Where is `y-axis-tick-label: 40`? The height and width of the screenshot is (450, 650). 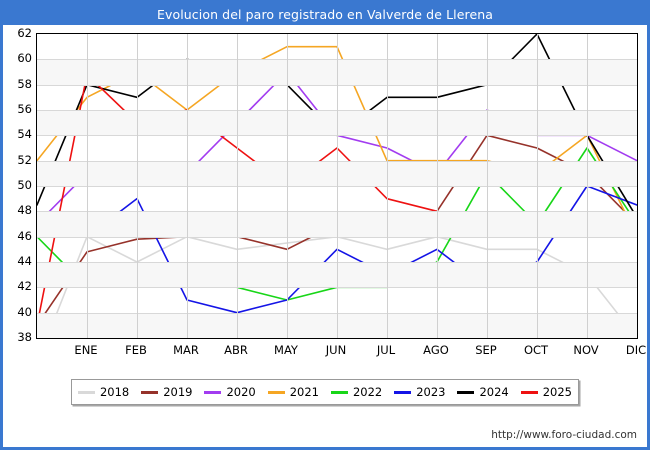
y-axis-tick-label: 40 is located at coordinates (24, 311).